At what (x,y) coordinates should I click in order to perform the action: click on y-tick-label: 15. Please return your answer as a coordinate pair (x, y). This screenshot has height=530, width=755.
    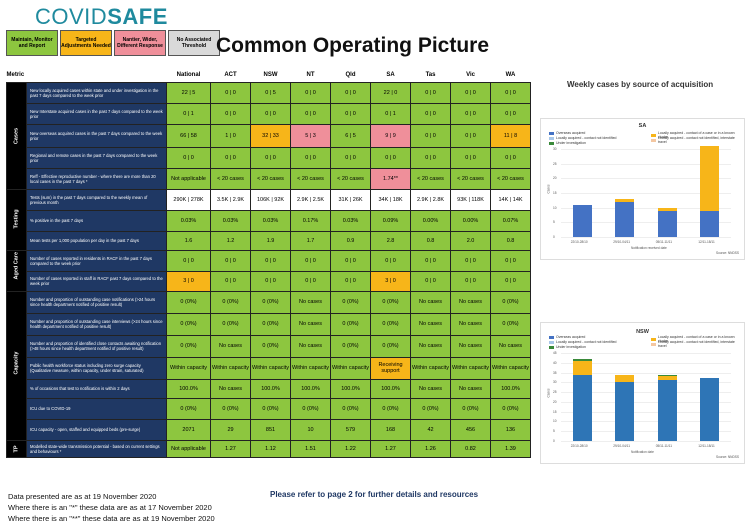
    Looking at the image, I should click on (555, 411).